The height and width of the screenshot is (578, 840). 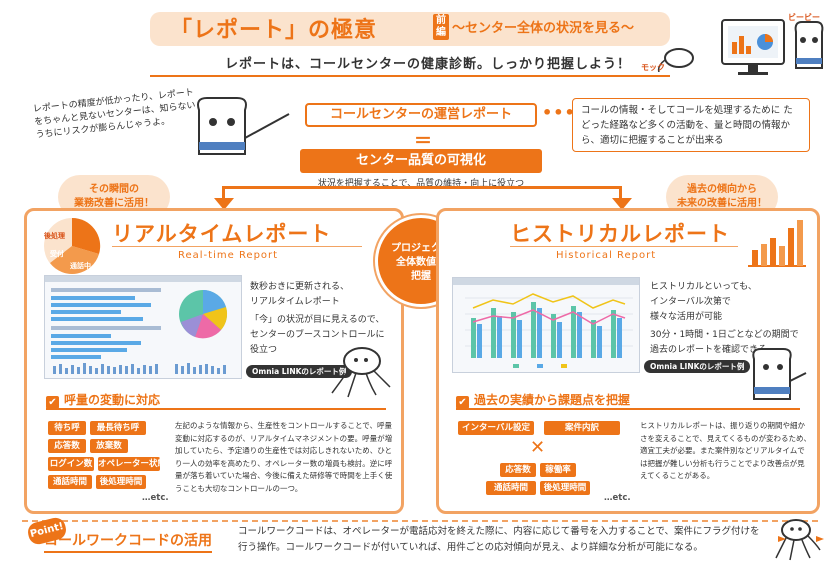 I want to click on octopus-mascot-illustration, so click(x=361, y=372).